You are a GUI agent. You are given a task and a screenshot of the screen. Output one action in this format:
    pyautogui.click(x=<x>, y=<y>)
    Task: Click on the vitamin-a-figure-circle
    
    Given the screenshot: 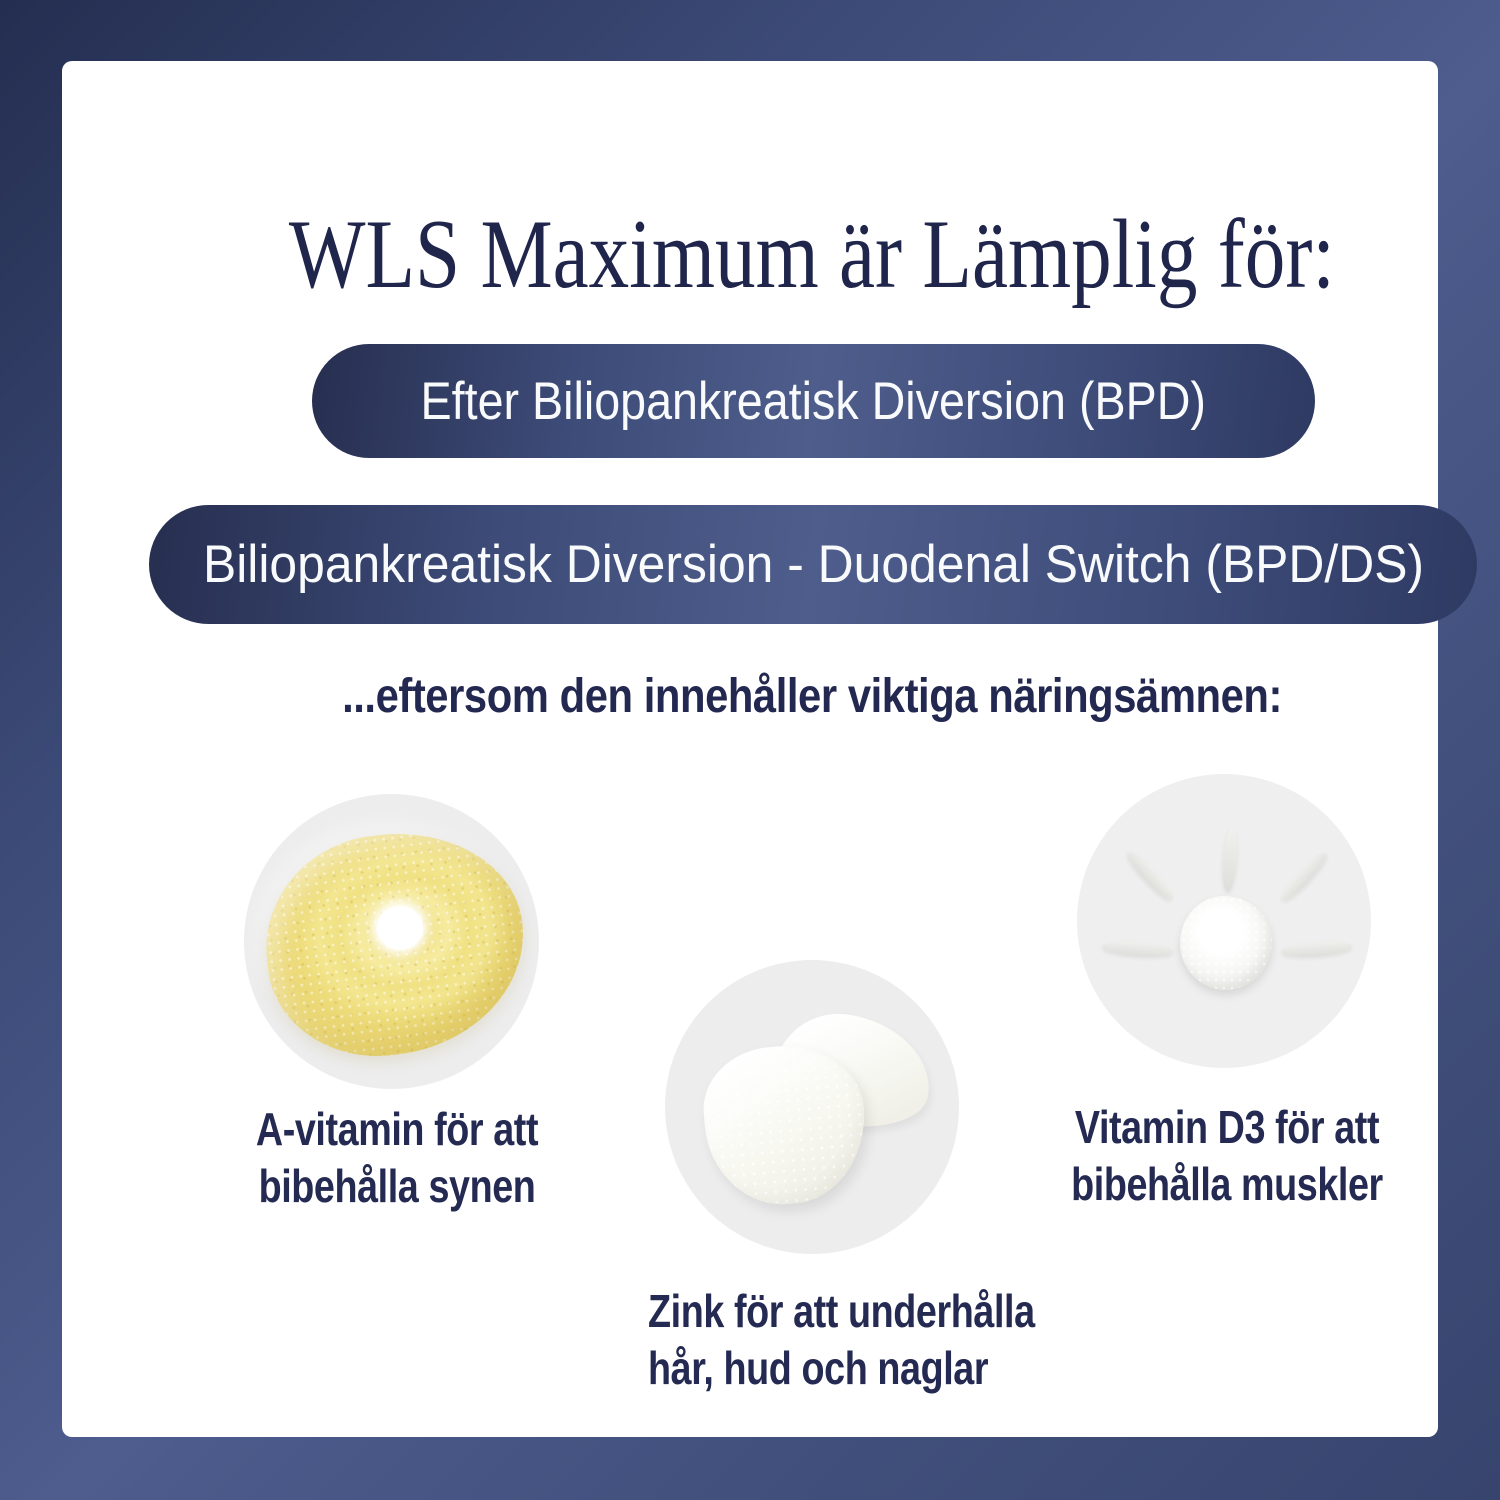 What is the action you would take?
    pyautogui.click(x=391, y=941)
    